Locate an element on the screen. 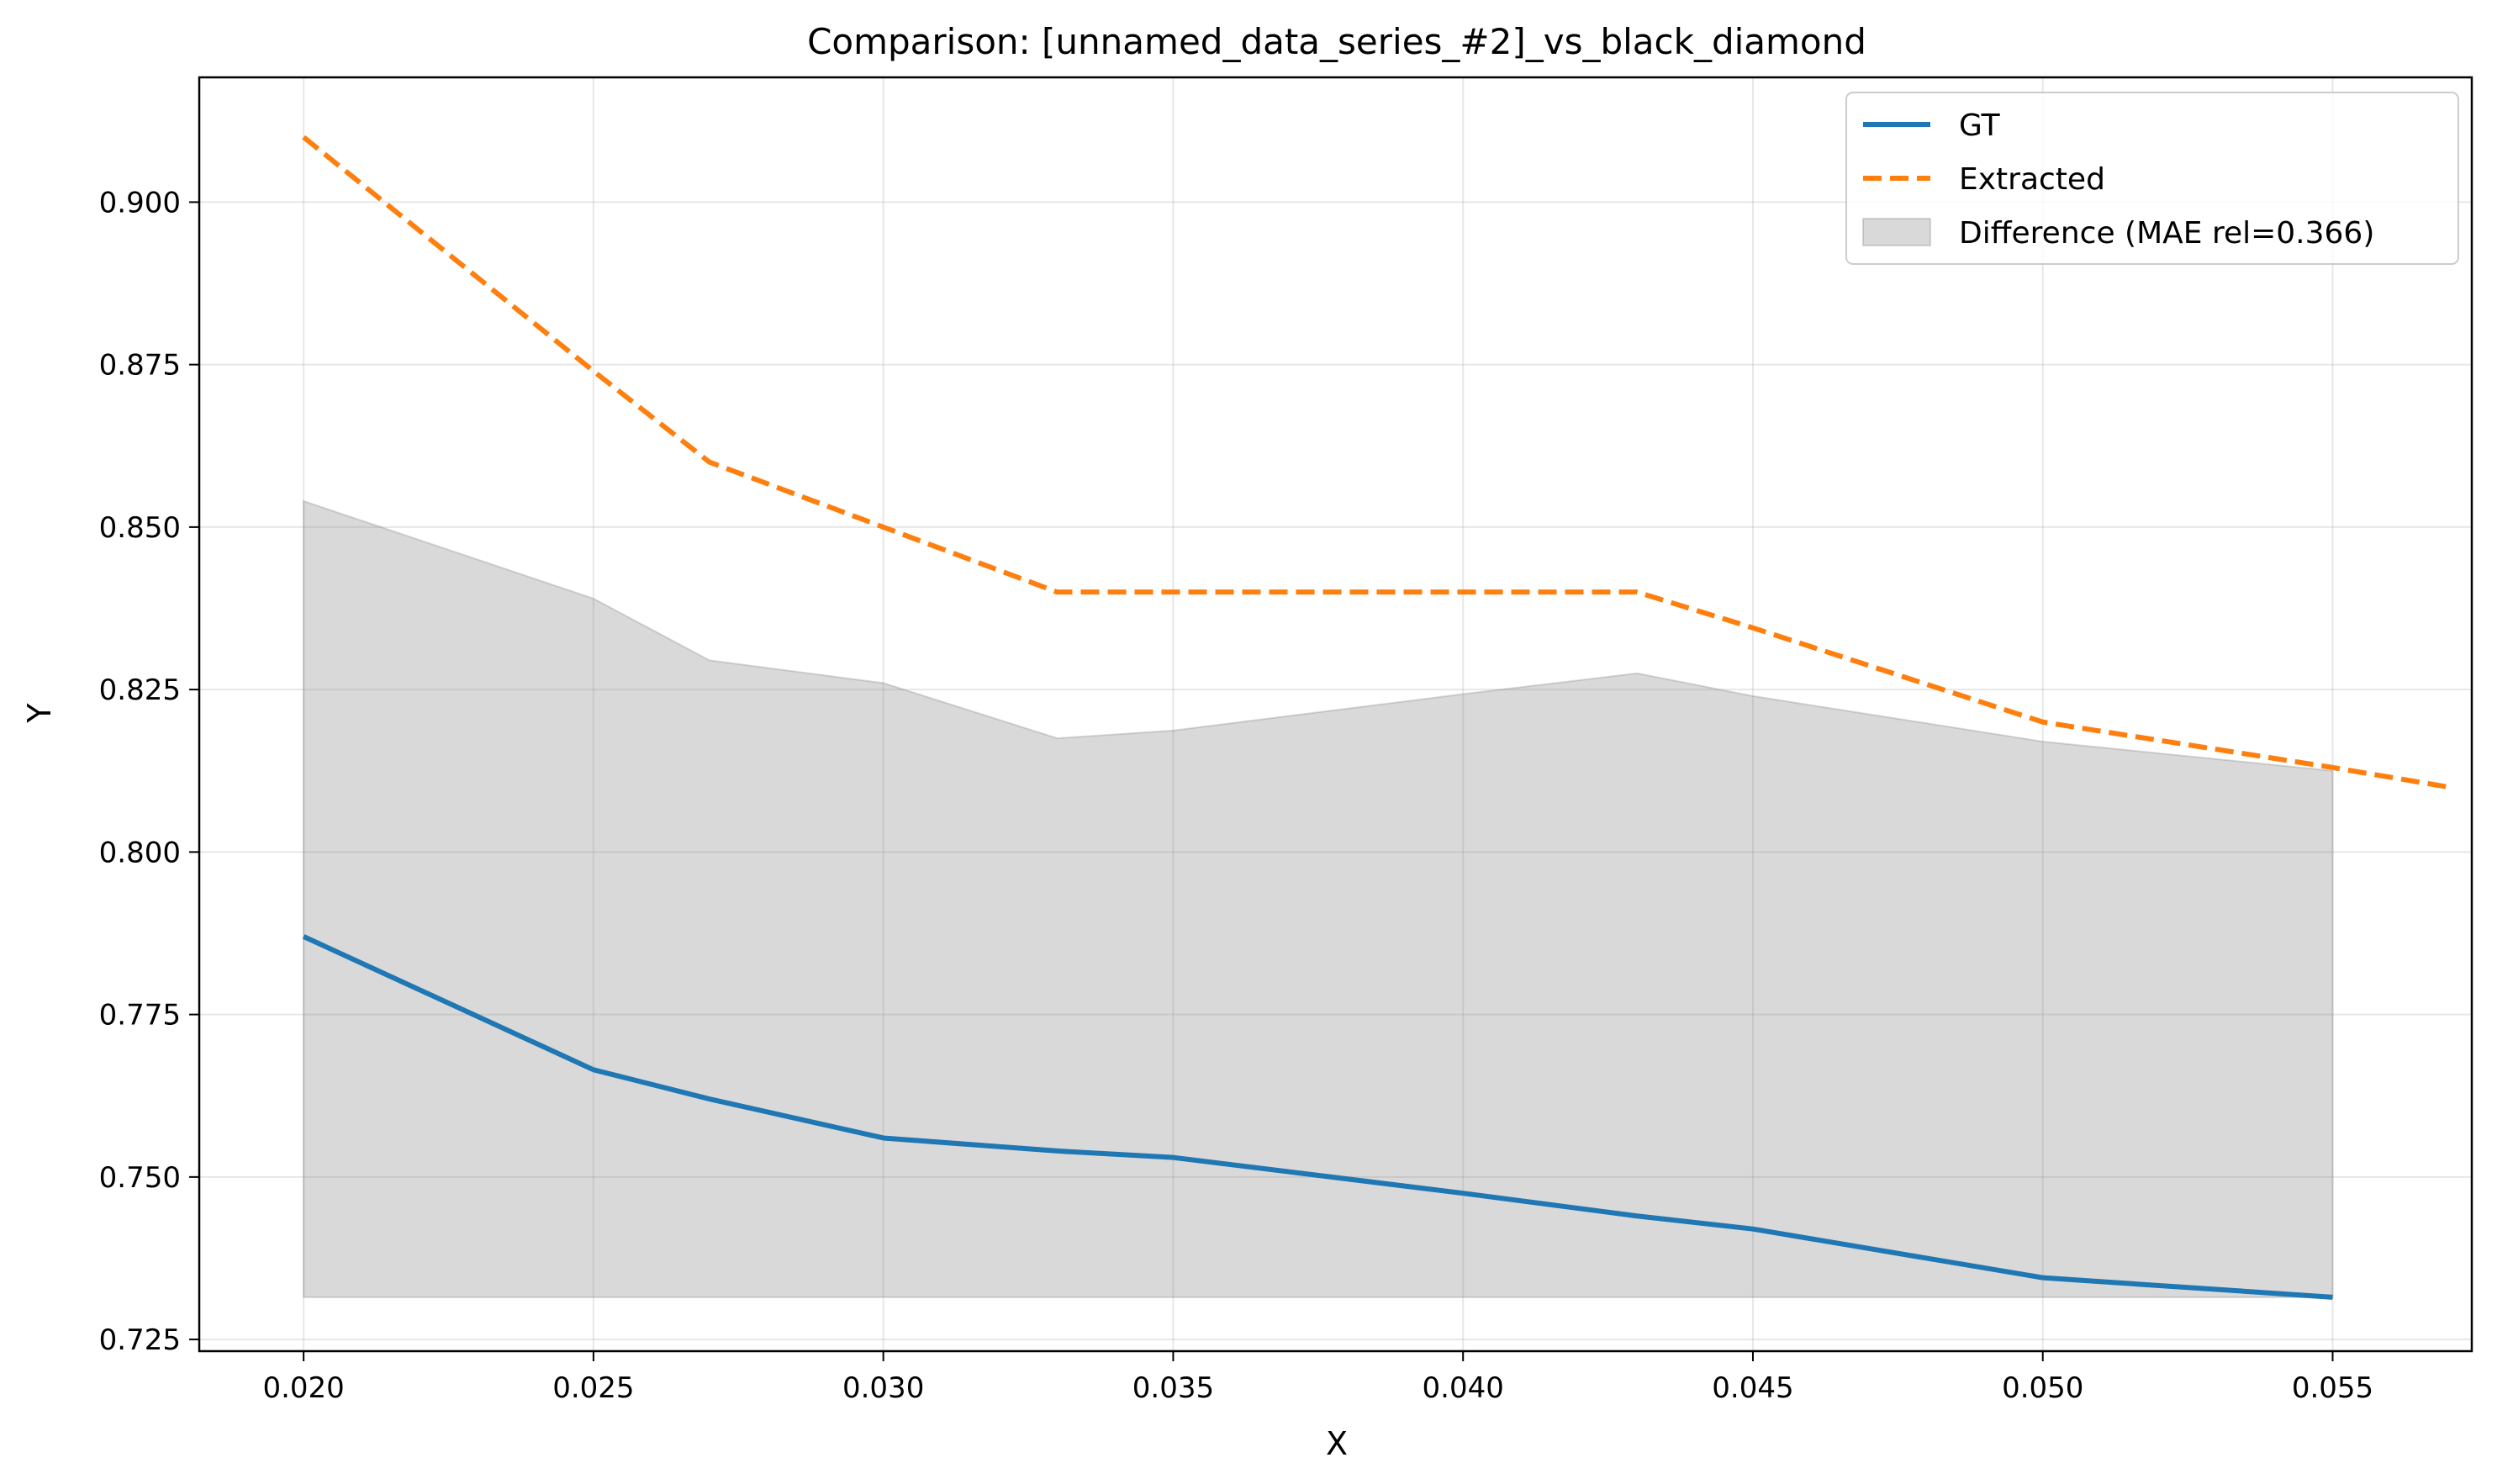  x-tick-label: 0.050 is located at coordinates (2042, 1388).